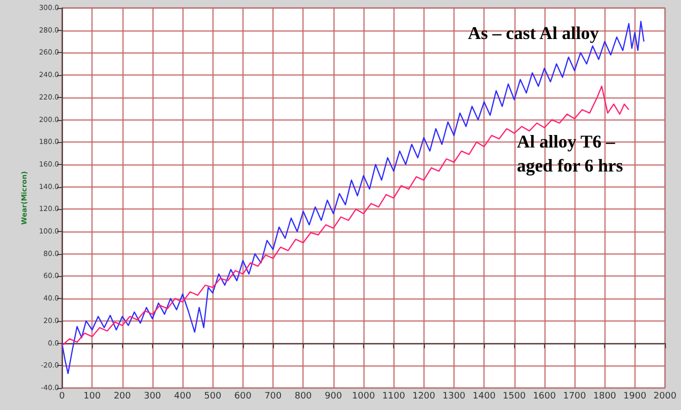  Describe the element at coordinates (544, 397) in the screenshot. I see `x-tick-label: 1600` at that location.